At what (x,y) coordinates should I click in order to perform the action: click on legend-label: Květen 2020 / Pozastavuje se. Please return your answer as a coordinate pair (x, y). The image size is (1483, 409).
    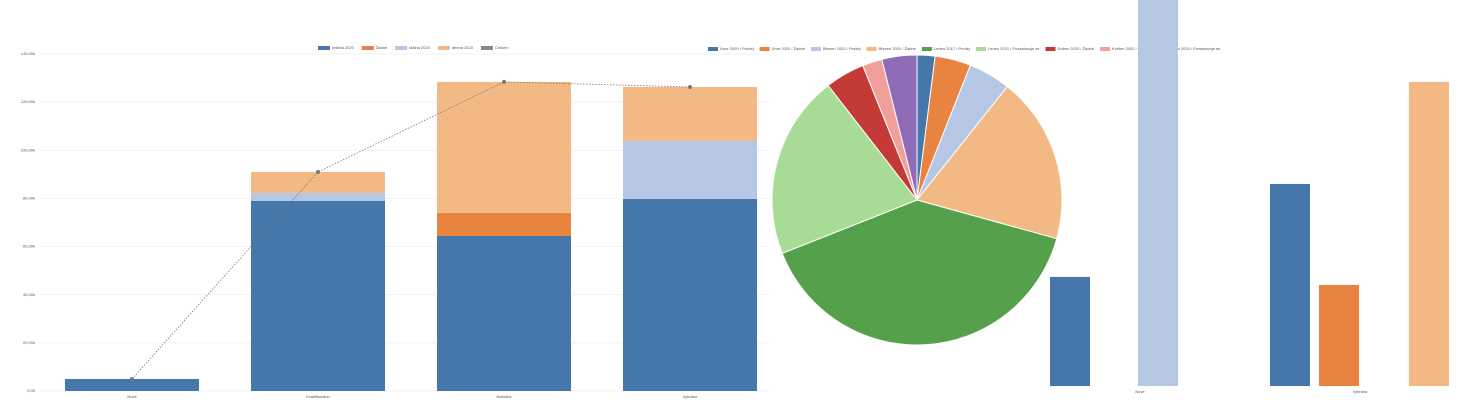
    Looking at the image, I should click on (1194, 48).